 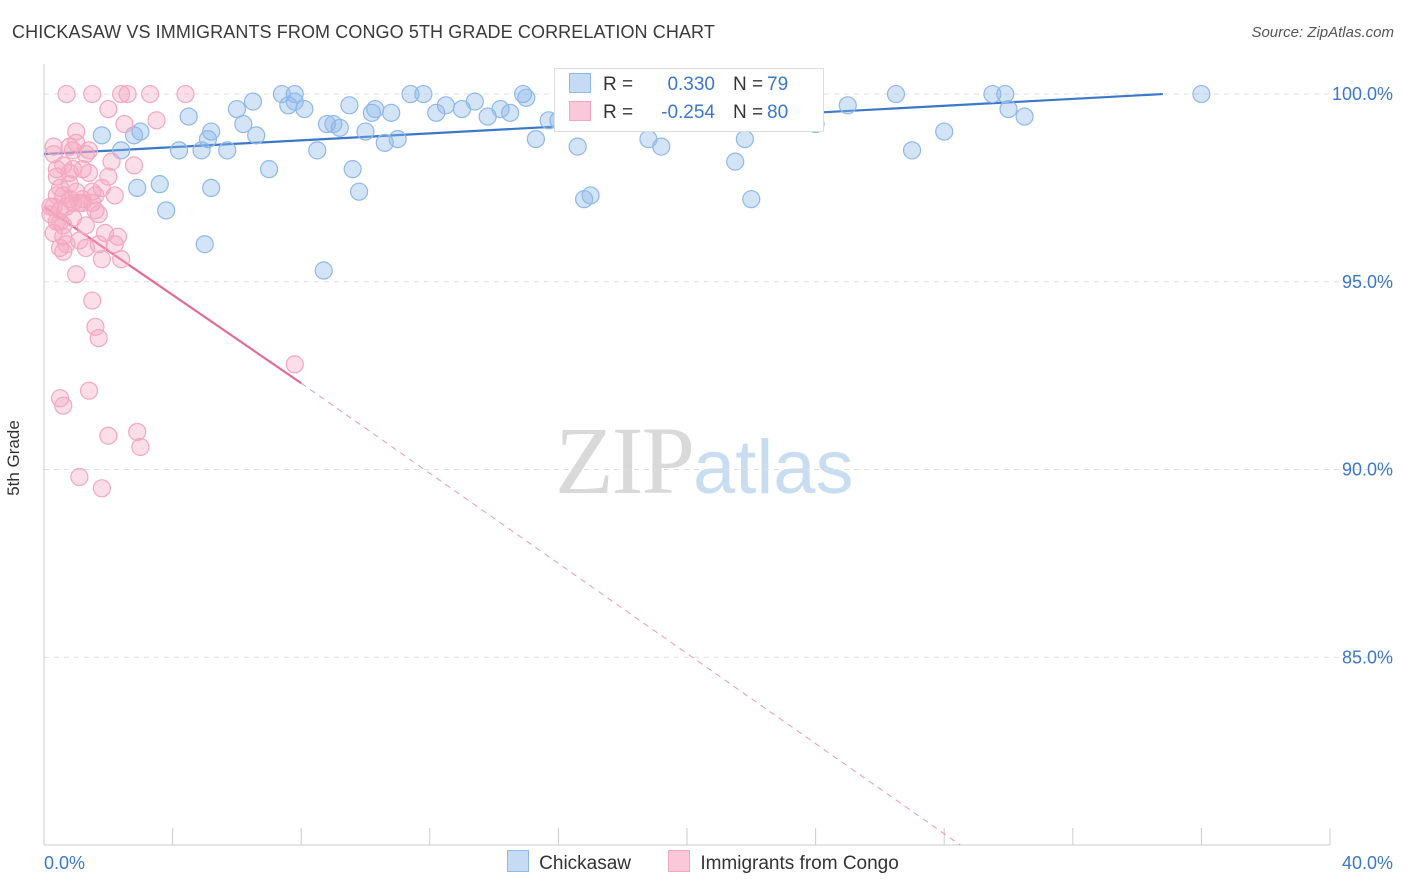 I want to click on legend-swatch-congo, so click(x=580, y=111).